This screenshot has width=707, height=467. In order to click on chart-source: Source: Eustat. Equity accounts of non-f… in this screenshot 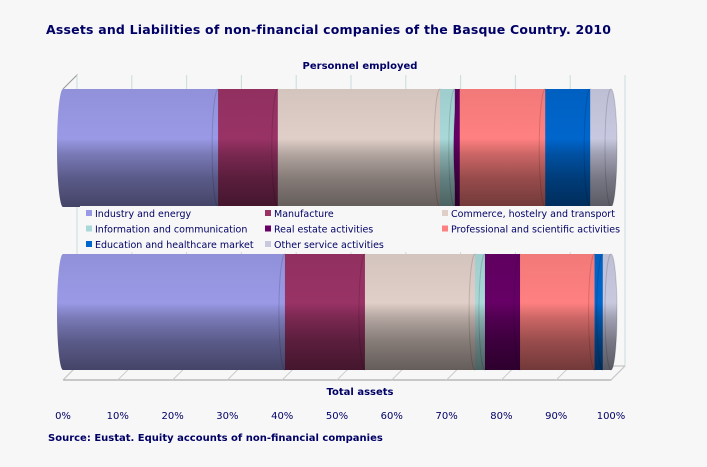, I will do `click(215, 438)`.